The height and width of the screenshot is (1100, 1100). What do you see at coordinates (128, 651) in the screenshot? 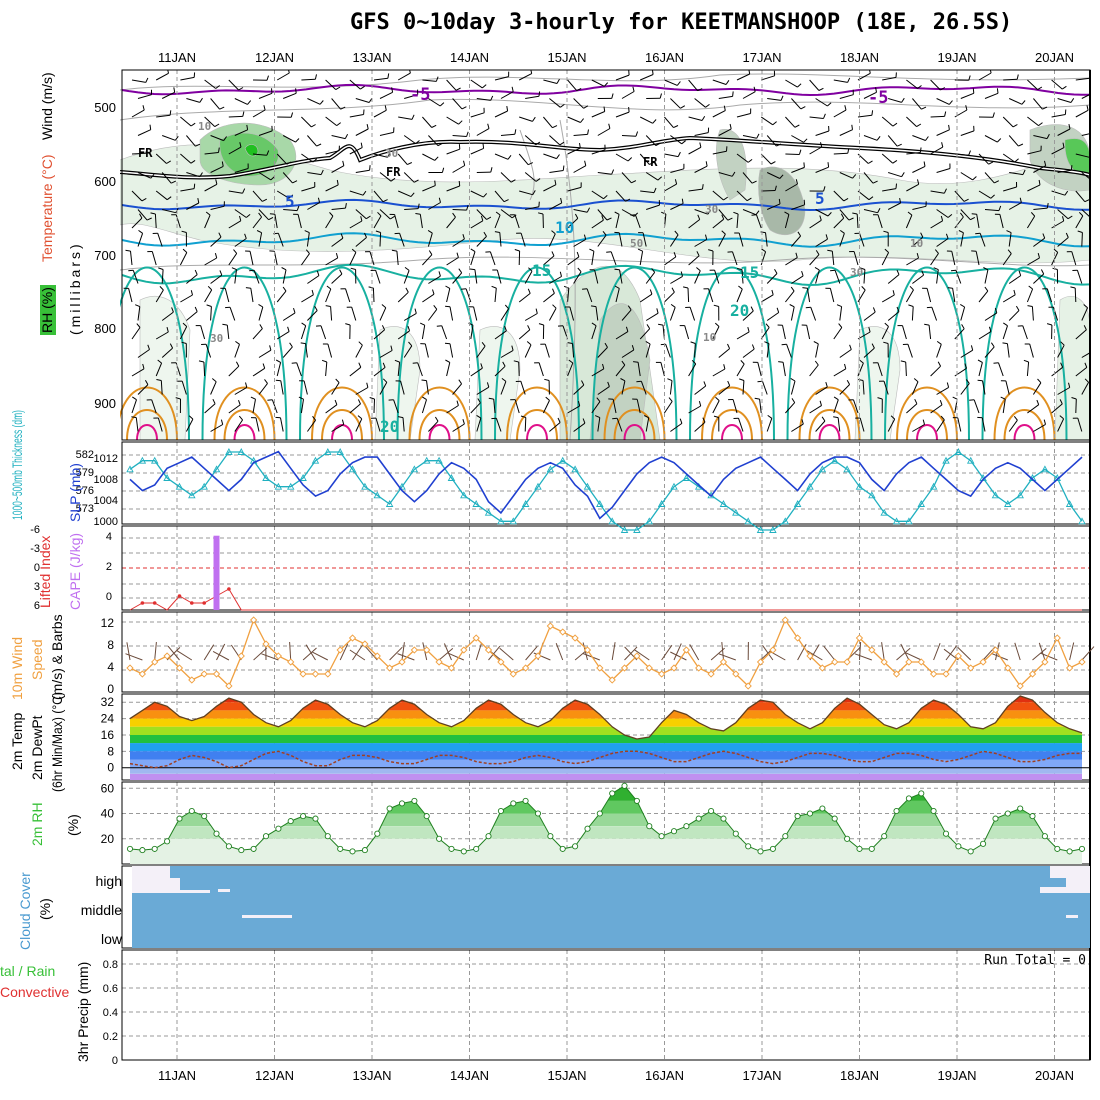
I see `wind-barb-10m` at bounding box center [128, 651].